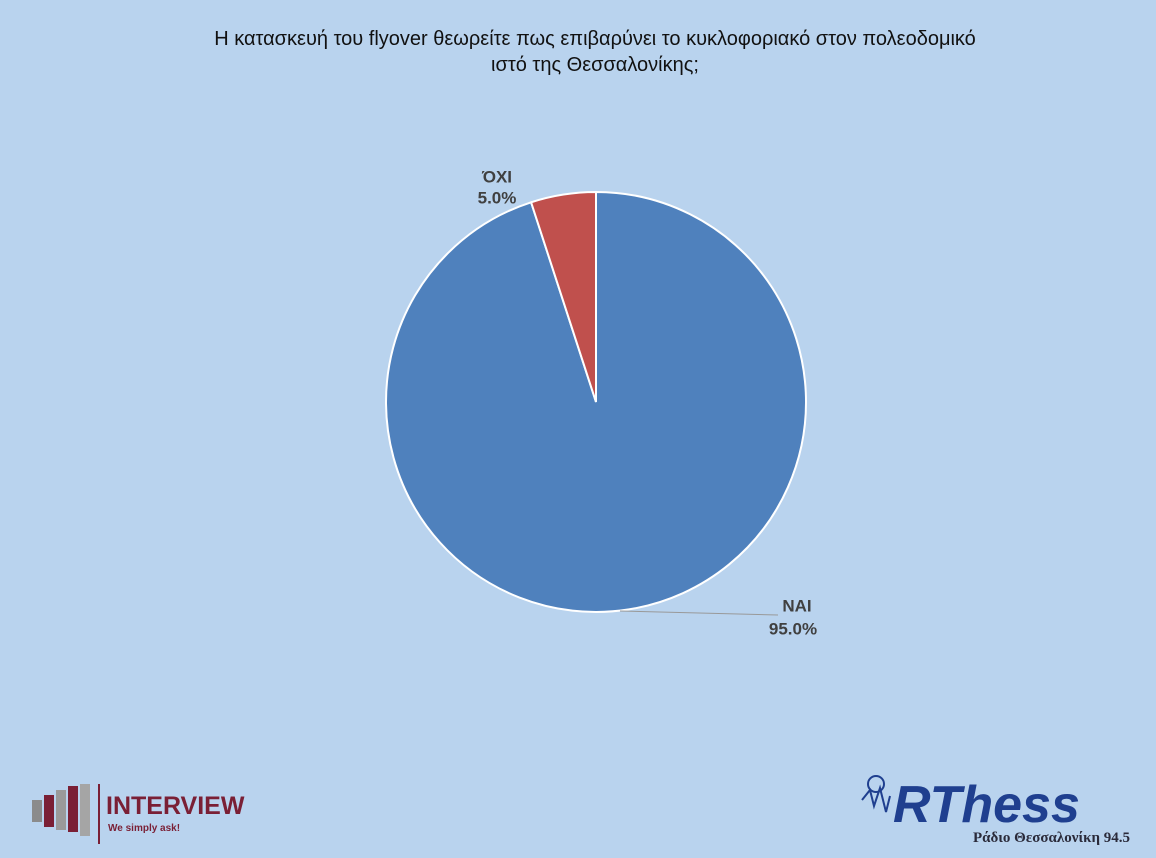 Image resolution: width=1156 pixels, height=858 pixels. Describe the element at coordinates (793, 628) in the screenshot. I see `data-label-value: 95.0%` at that location.